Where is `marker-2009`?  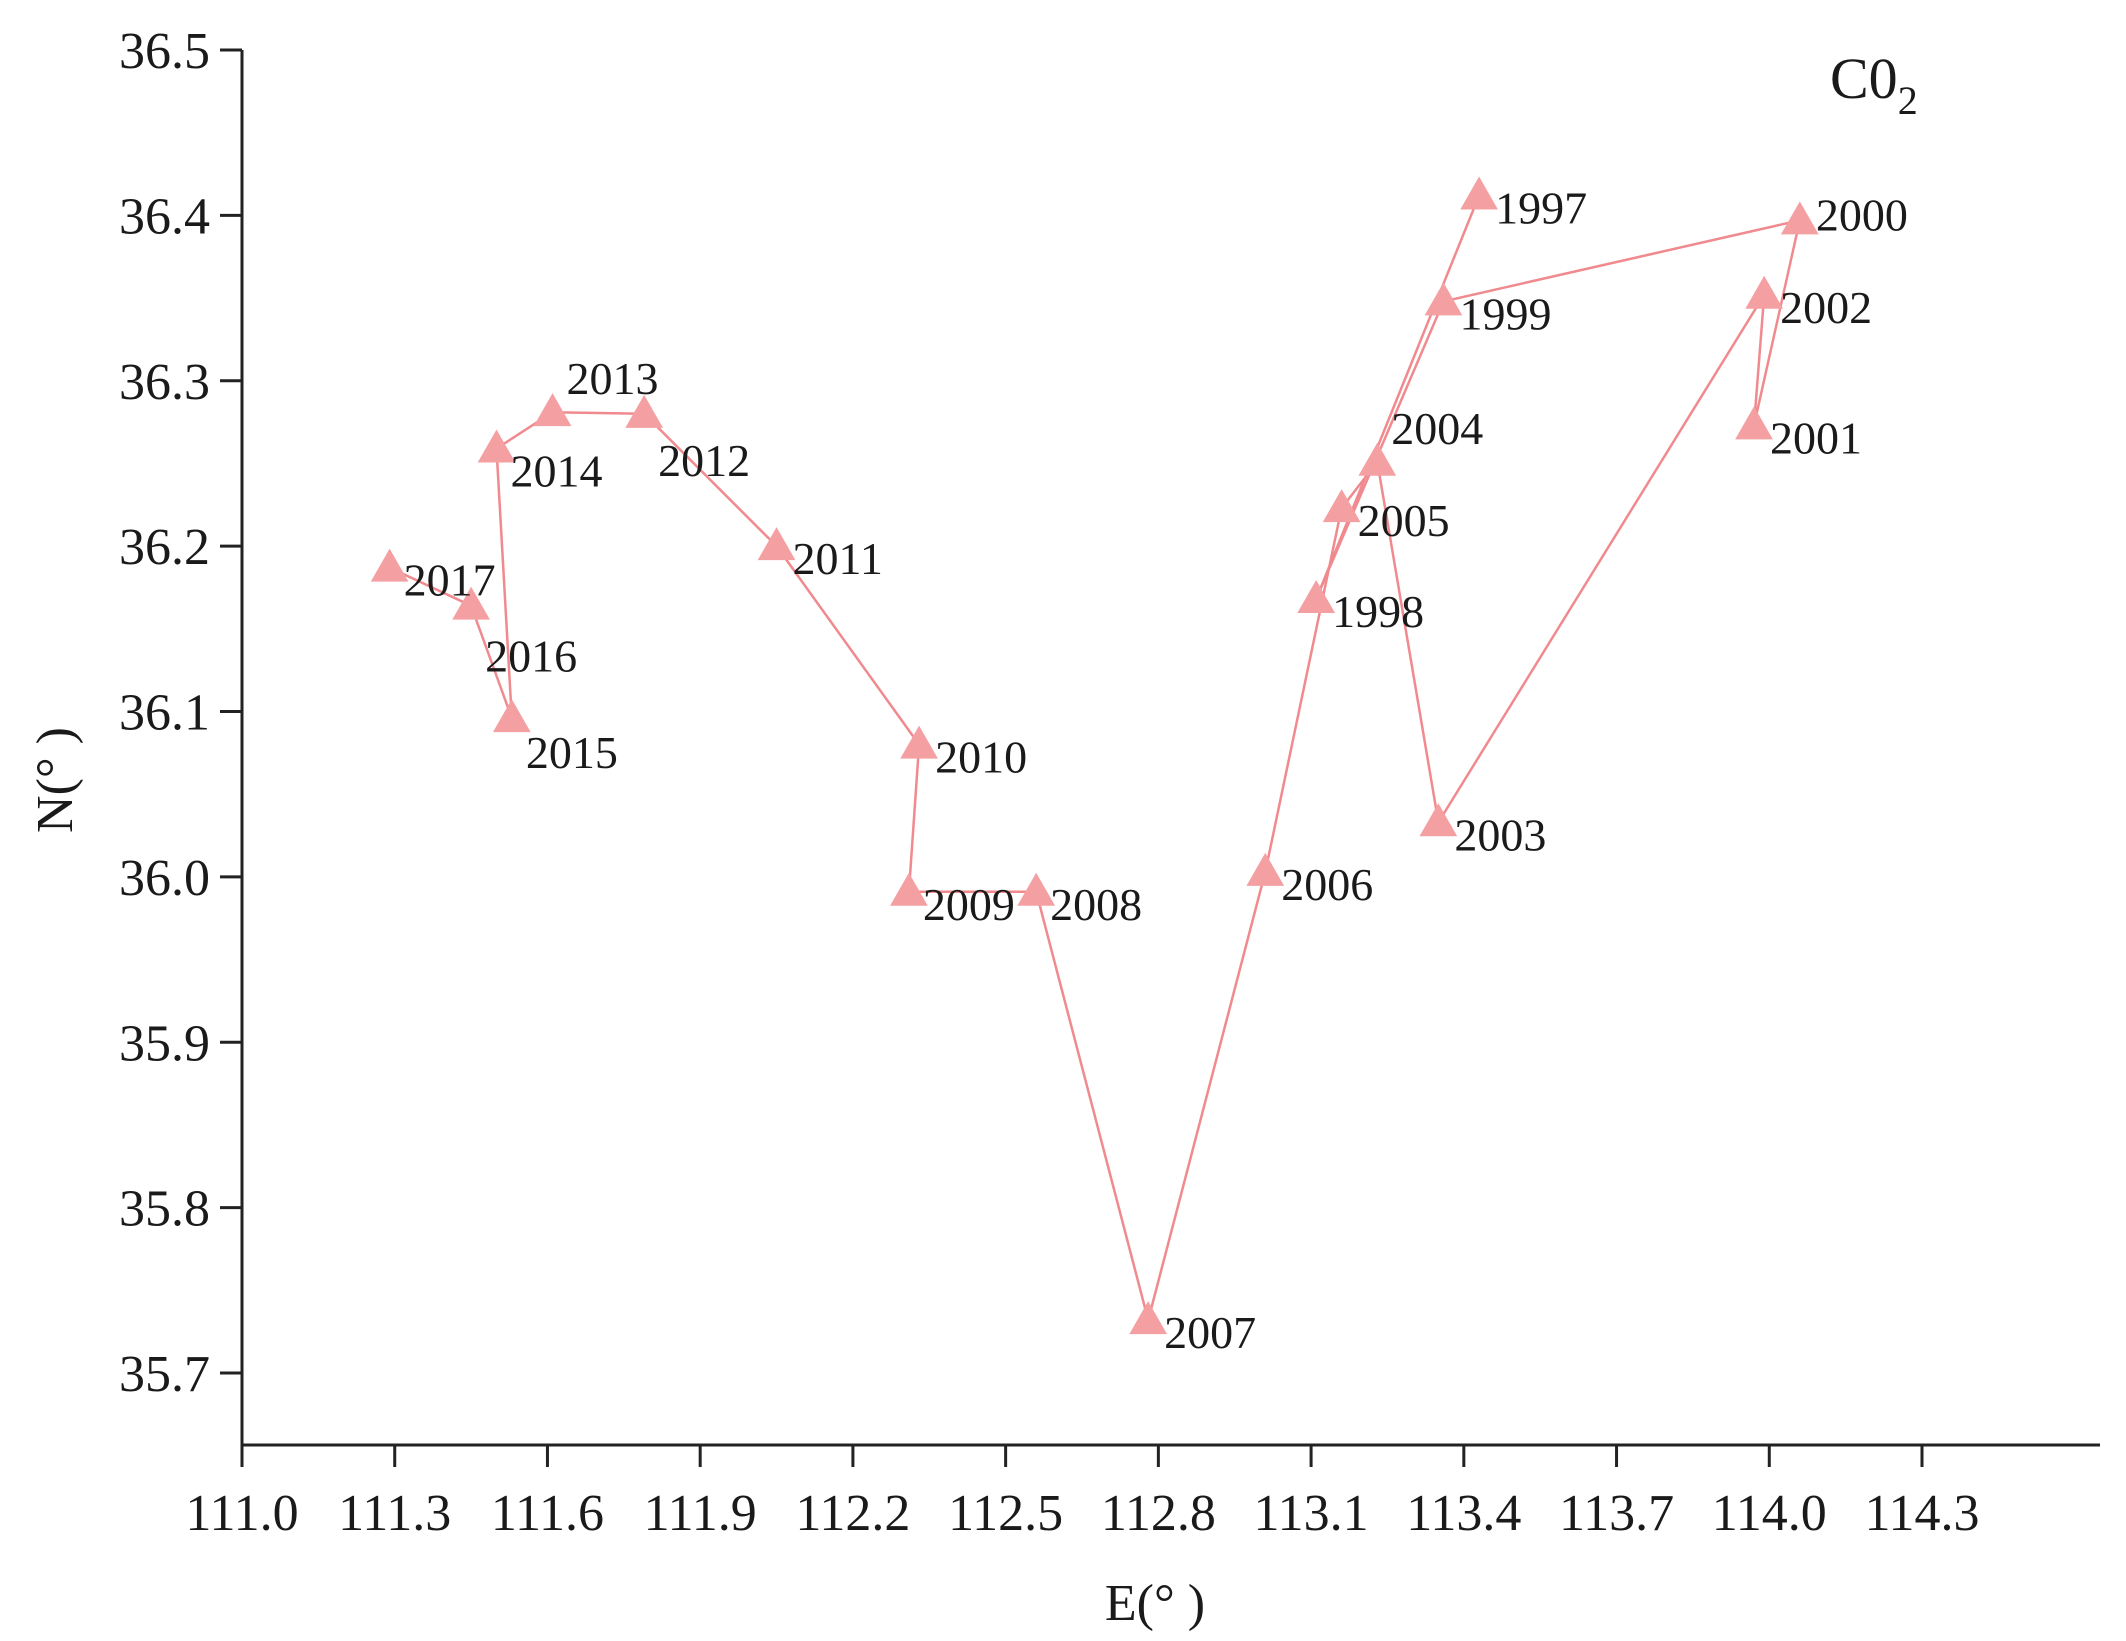
marker-2009 is located at coordinates (909, 889).